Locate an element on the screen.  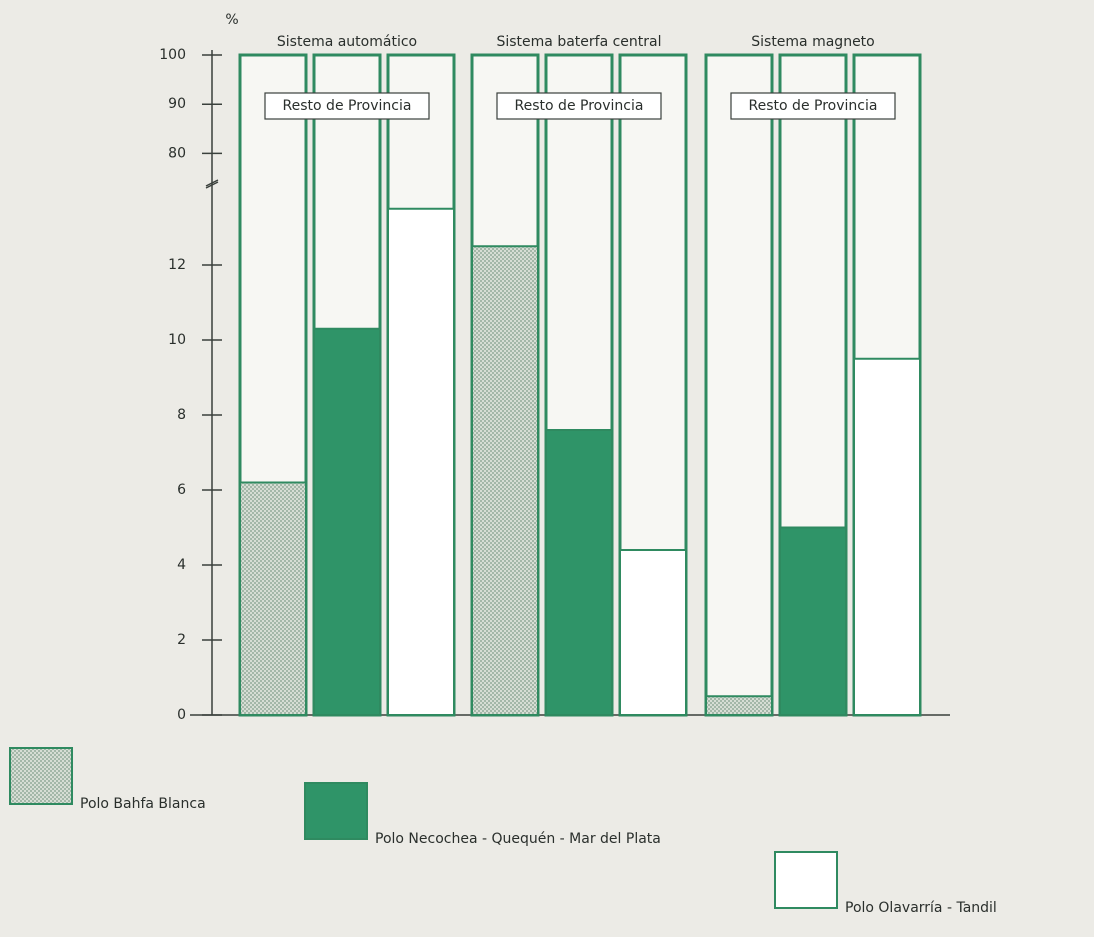
y-tick-label: 4 is located at coordinates (181, 565).